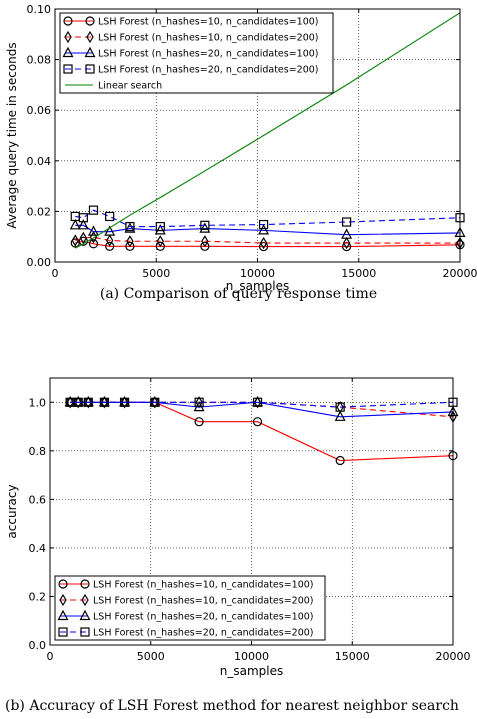  What do you see at coordinates (39, 161) in the screenshot?
I see `y-tick-label: 0.04` at bounding box center [39, 161].